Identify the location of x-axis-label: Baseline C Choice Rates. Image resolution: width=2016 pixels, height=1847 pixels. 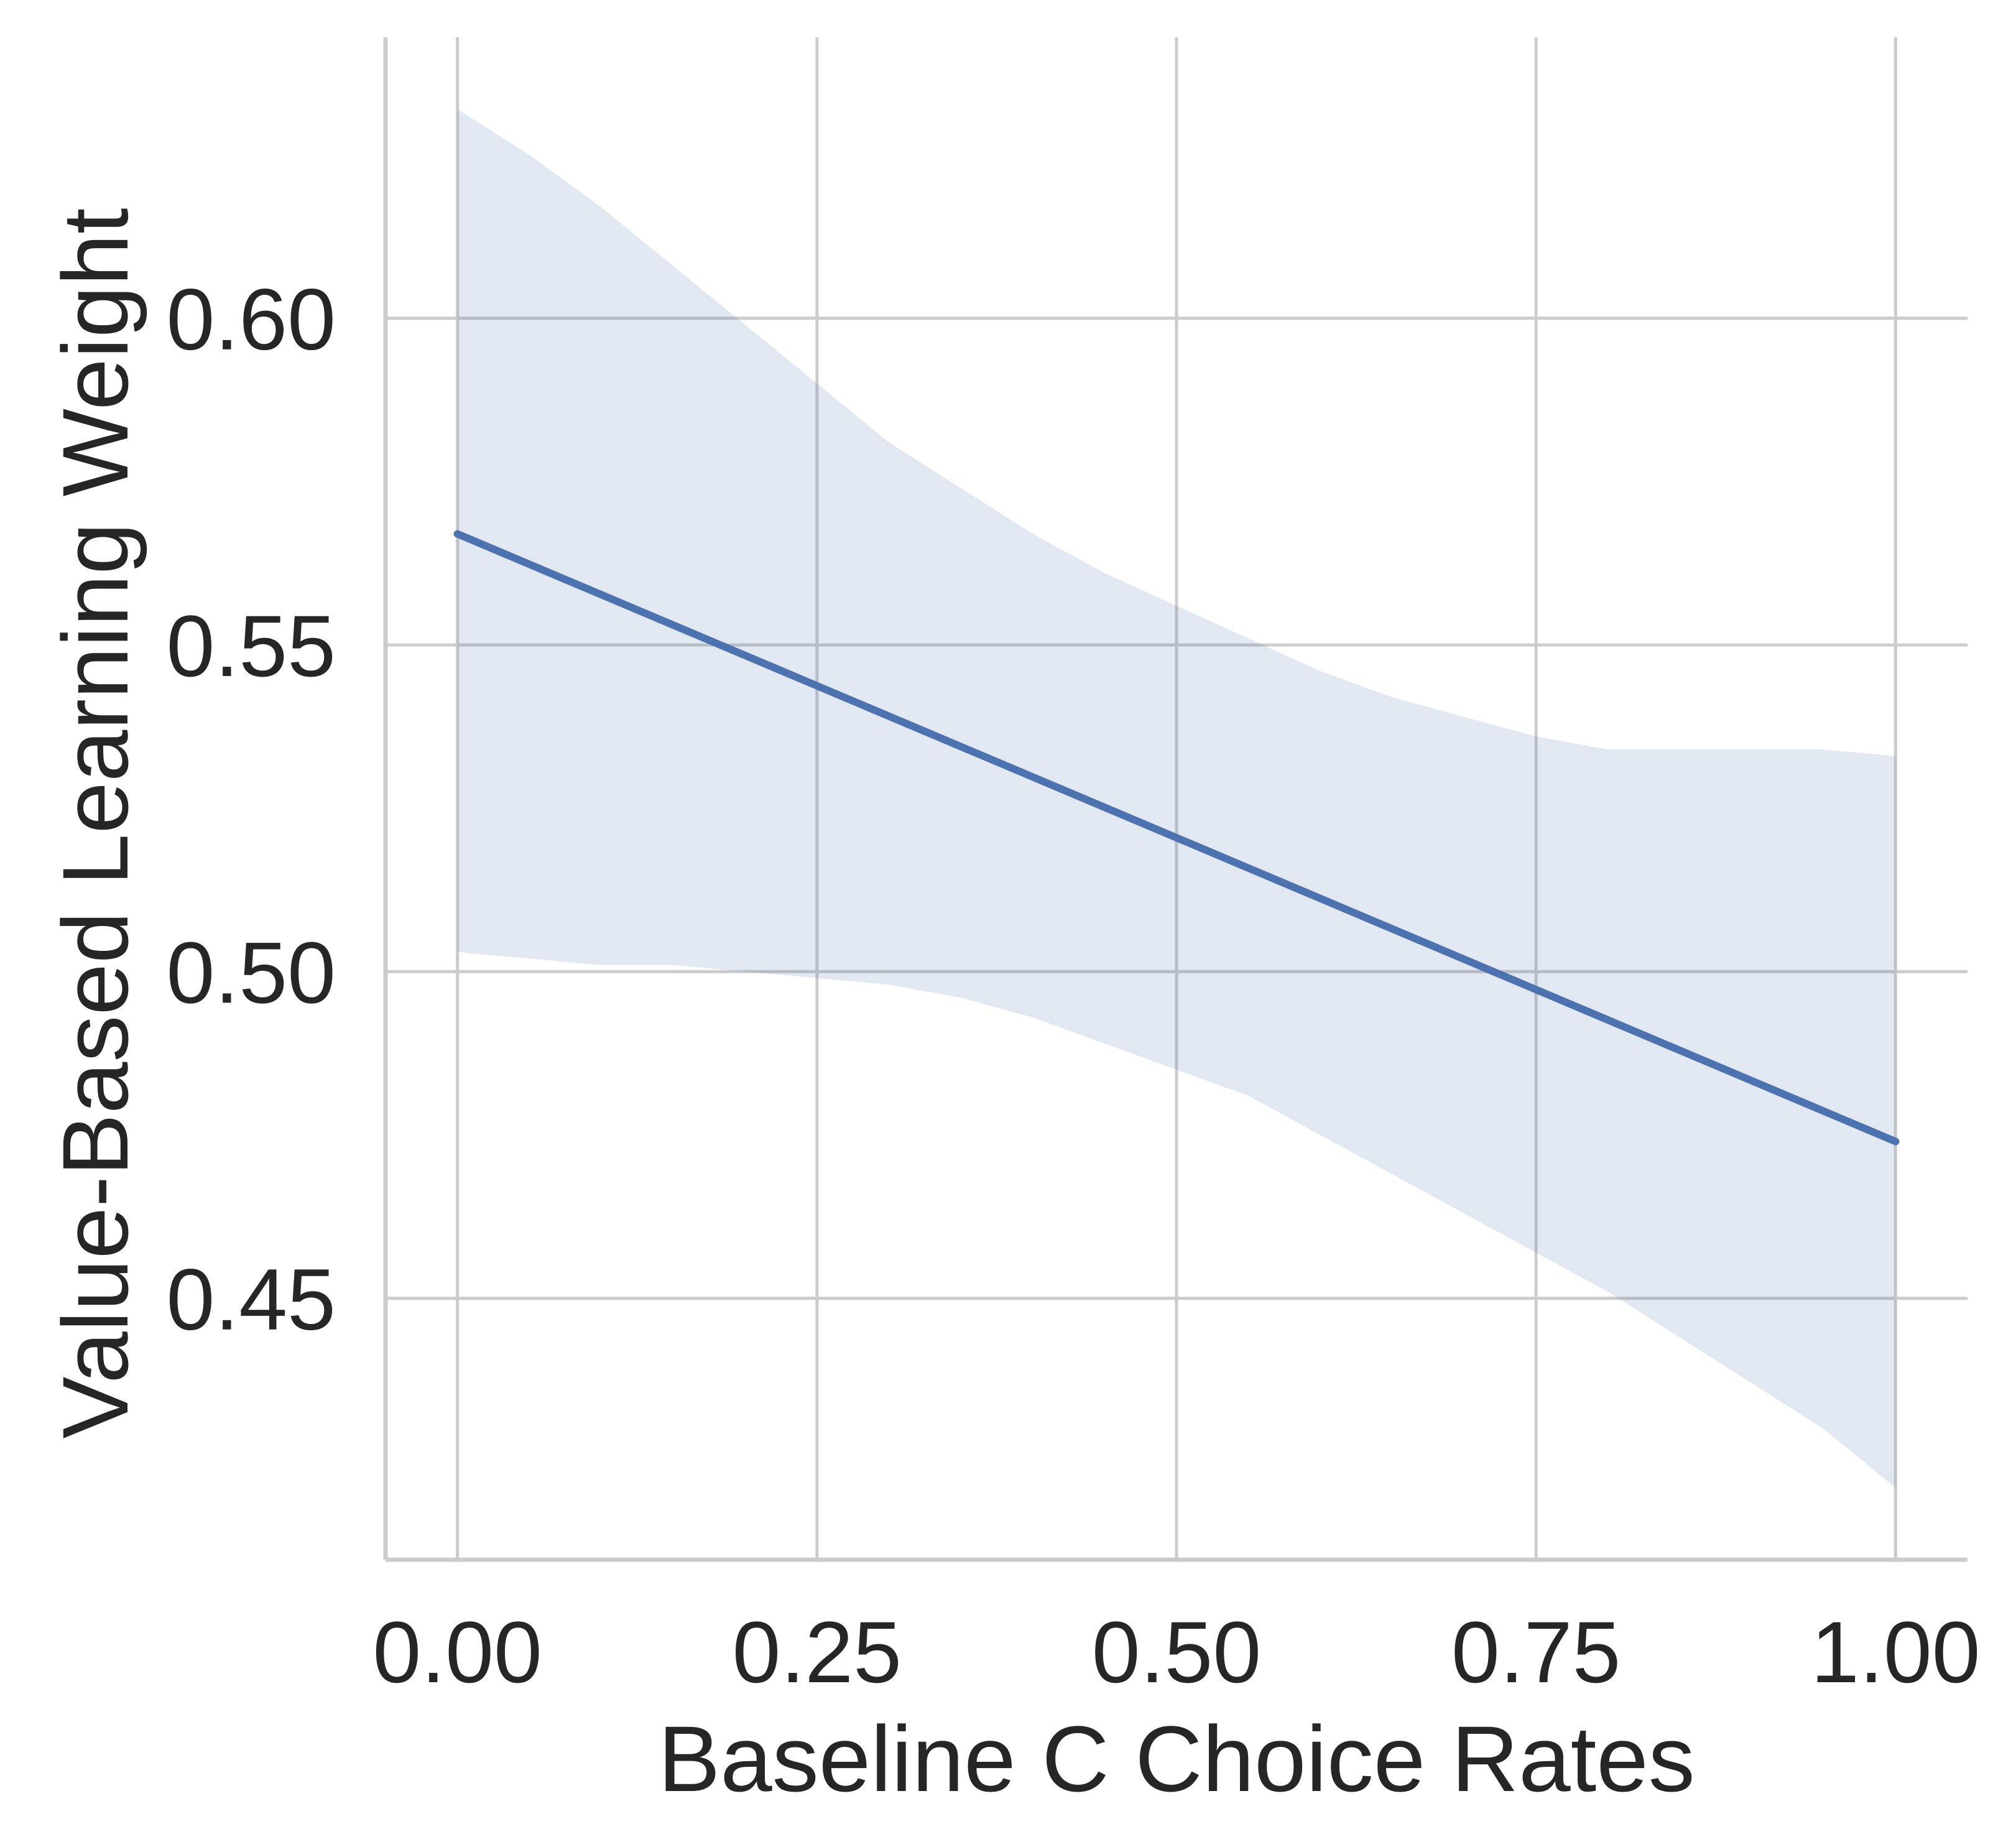
(1176, 1759).